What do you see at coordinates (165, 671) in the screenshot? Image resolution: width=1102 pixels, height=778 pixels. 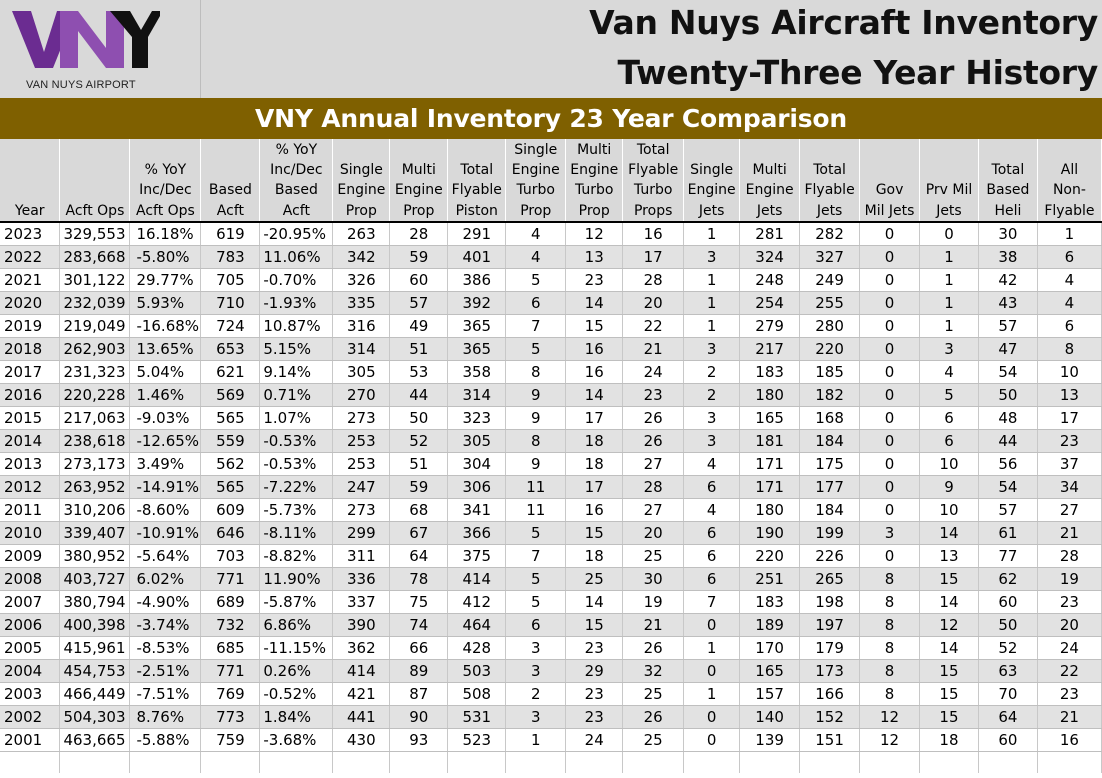 I see `table-cell: -2.51%` at bounding box center [165, 671].